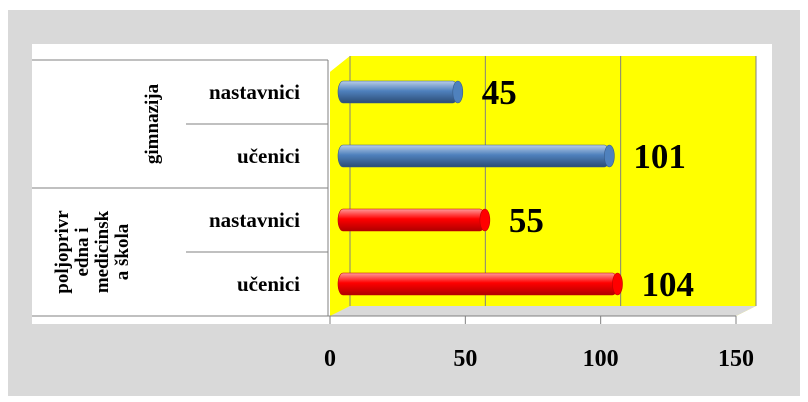  I want to click on x-tick-label: 50, so click(465, 359).